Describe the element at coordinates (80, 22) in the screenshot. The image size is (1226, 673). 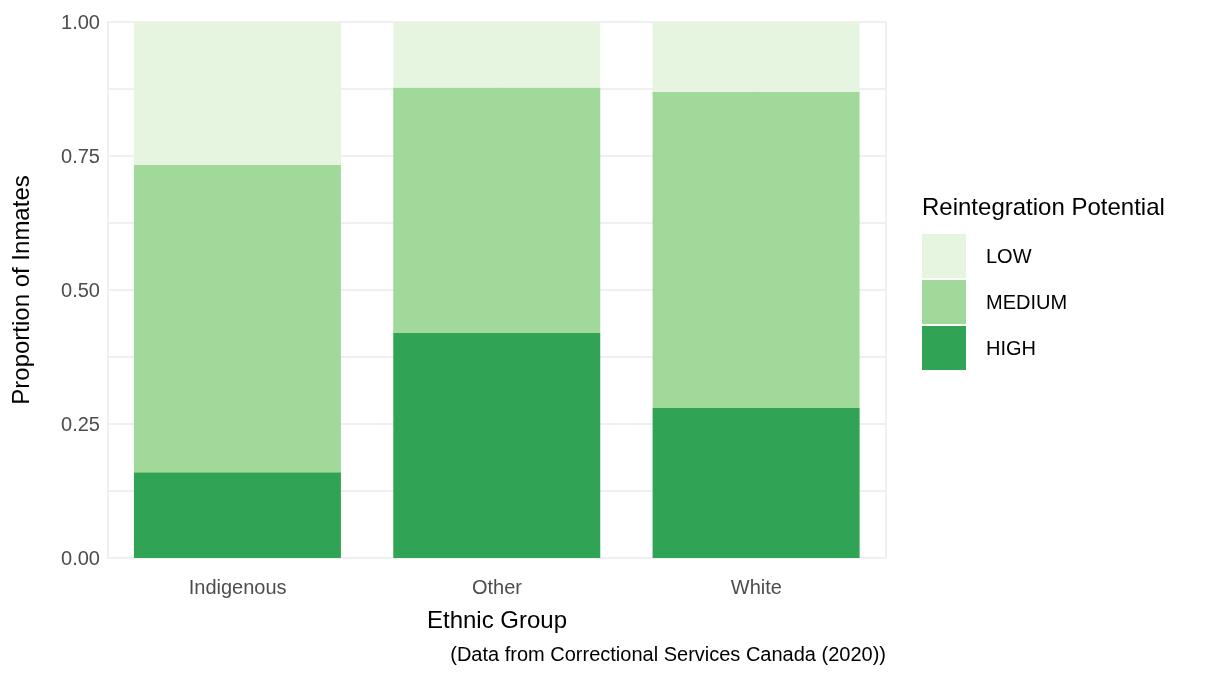
I see `y-tick-label: 1.00` at that location.